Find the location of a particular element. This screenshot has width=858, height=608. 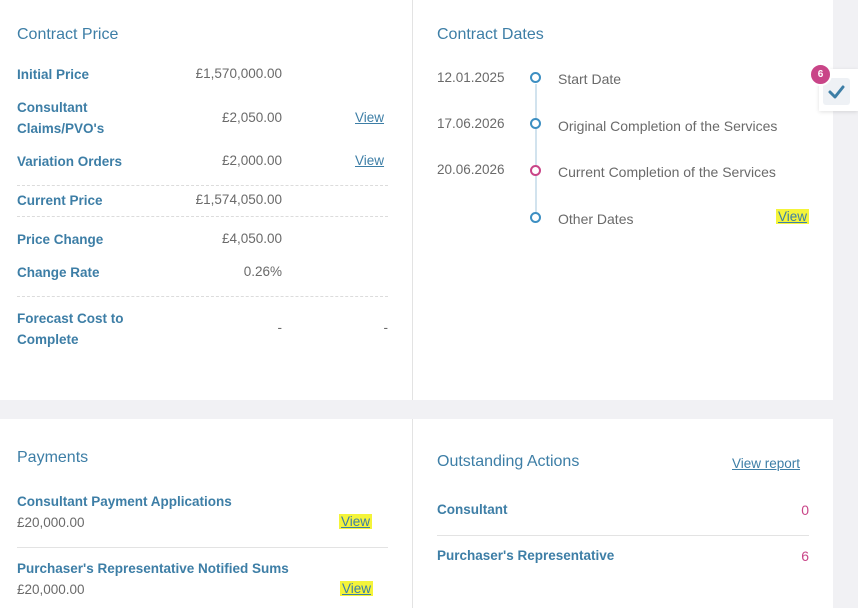

purchaser-rep-actions-label: Purchaser's Representative is located at coordinates (526, 555).